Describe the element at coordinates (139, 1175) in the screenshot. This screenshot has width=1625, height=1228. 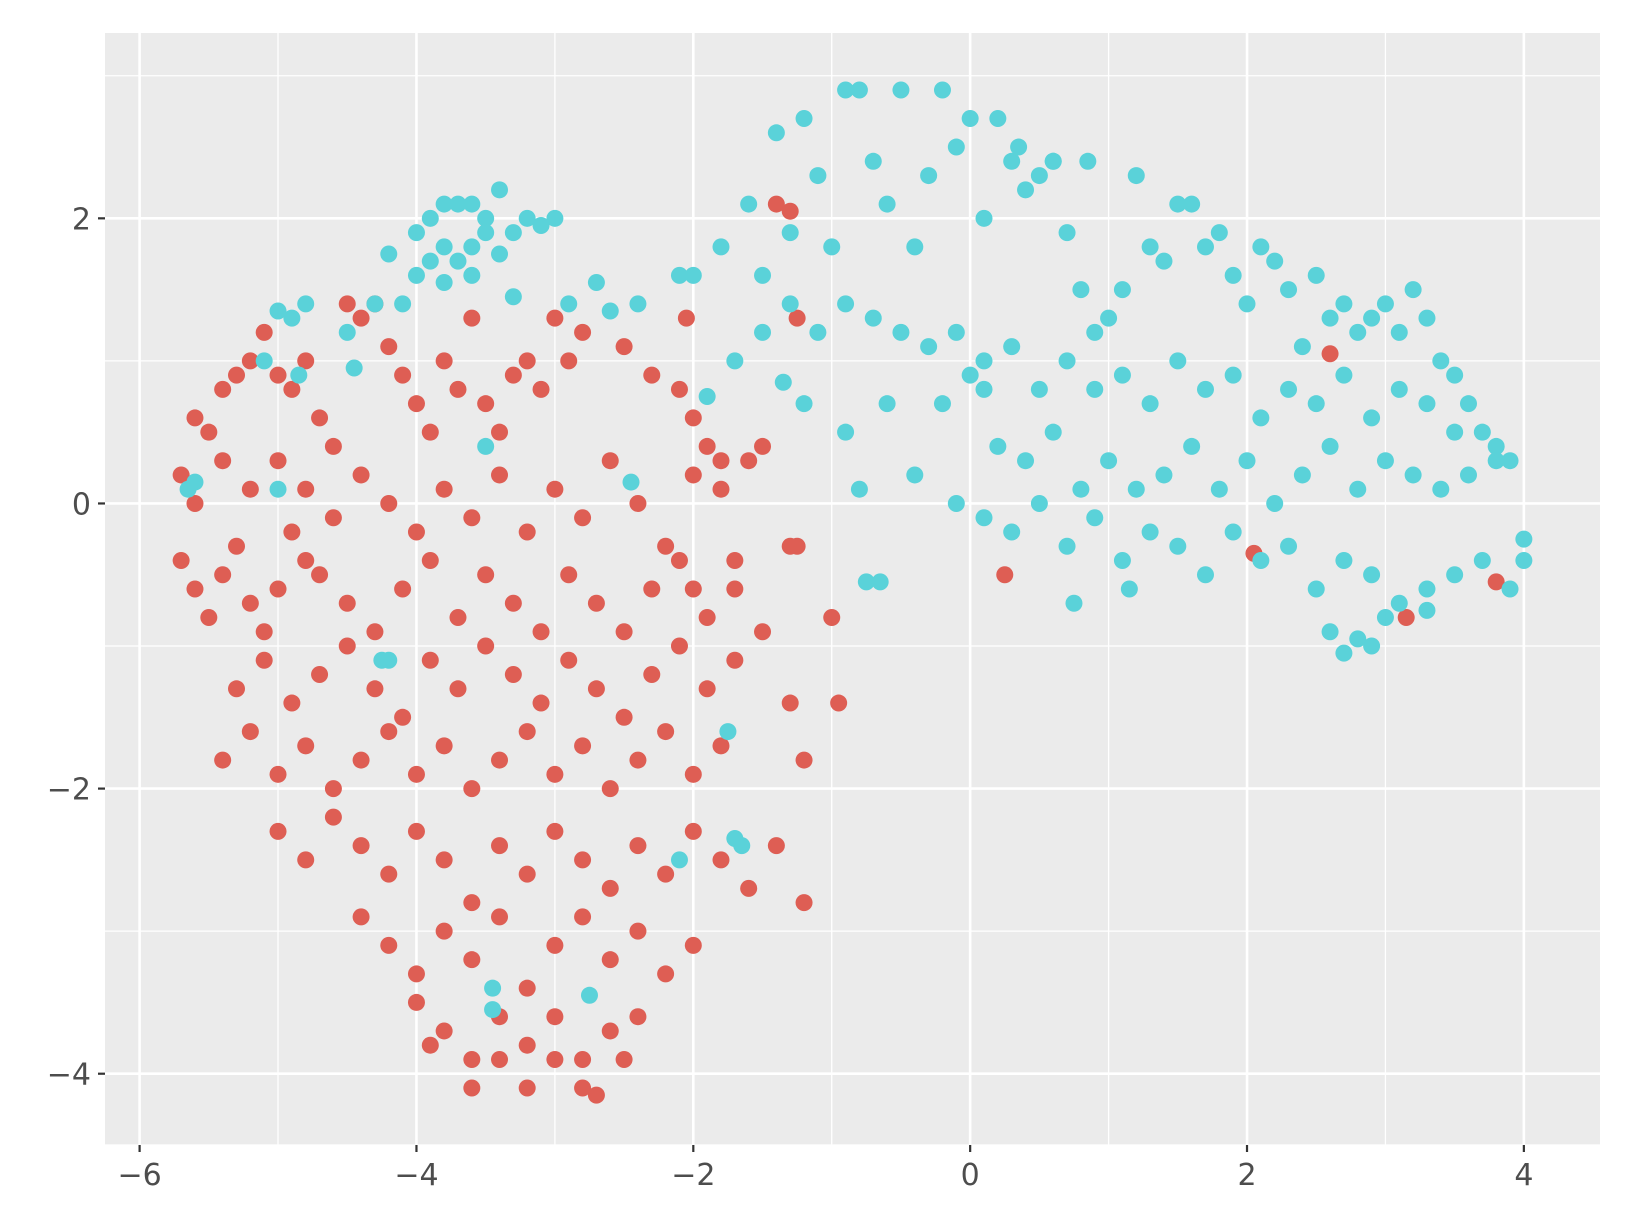
I see `x-tick-label: −6` at that location.